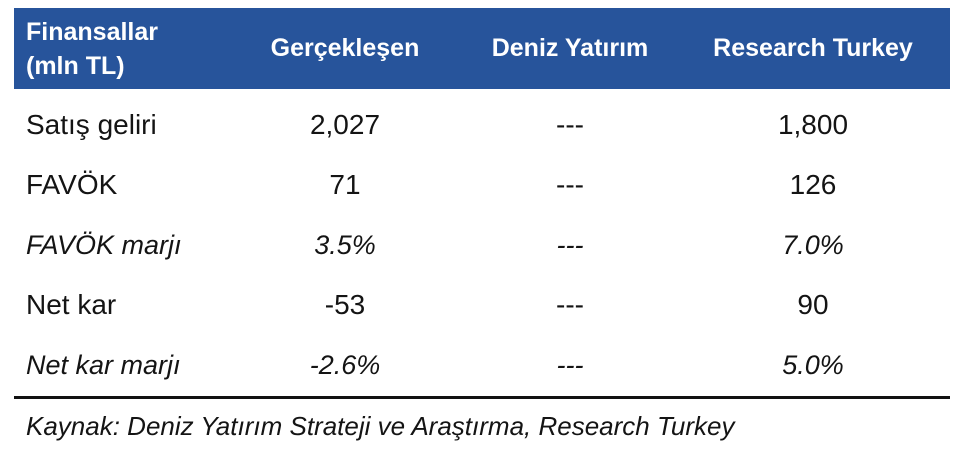 This screenshot has width=960, height=473. Describe the element at coordinates (345, 124) in the screenshot. I see `cell-gerceklesen: 2,027` at that location.